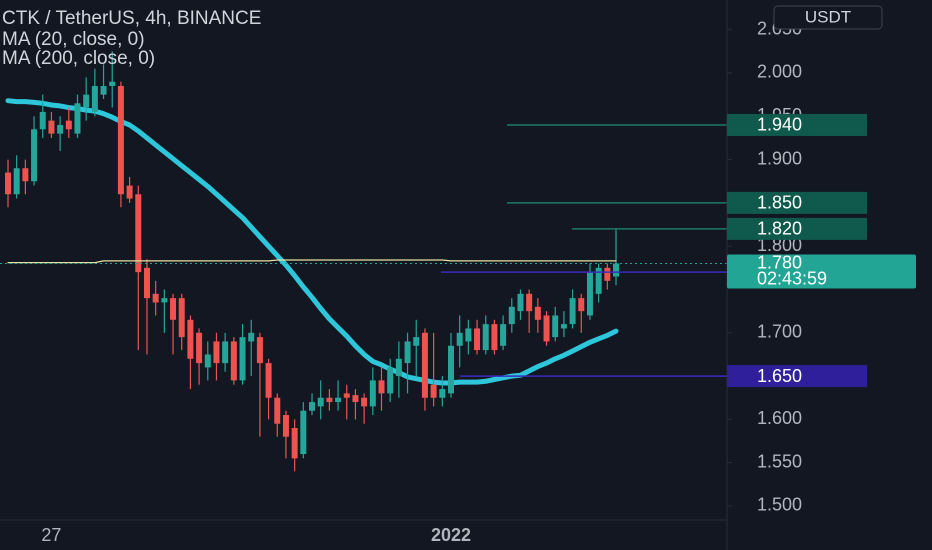  Describe the element at coordinates (131, 18) in the screenshot. I see `chart-title: CTK / TetherUS, 4h, BINANCE` at that location.